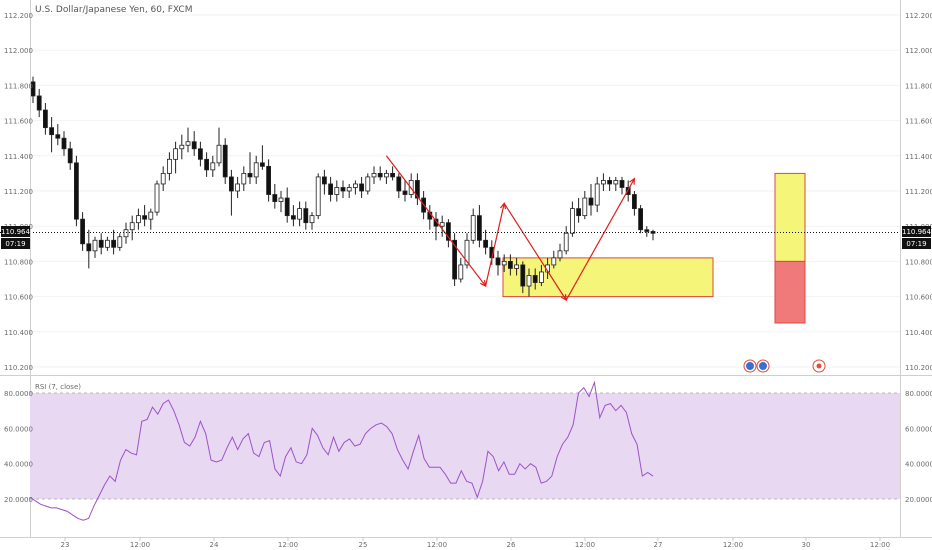  What do you see at coordinates (18, 122) in the screenshot?
I see `price-tick-label-left: 111.600` at bounding box center [18, 122].